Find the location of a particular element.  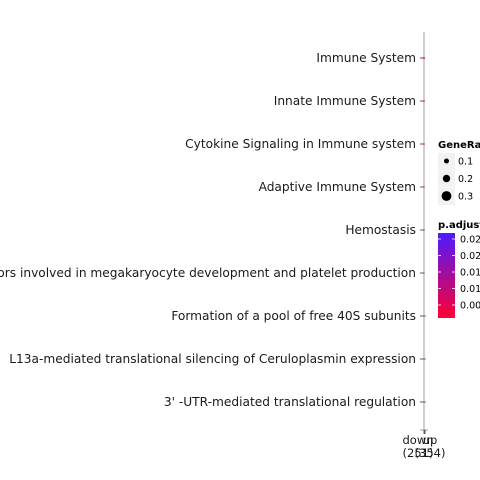

size-legend-label: 0.1 is located at coordinates (465, 162).